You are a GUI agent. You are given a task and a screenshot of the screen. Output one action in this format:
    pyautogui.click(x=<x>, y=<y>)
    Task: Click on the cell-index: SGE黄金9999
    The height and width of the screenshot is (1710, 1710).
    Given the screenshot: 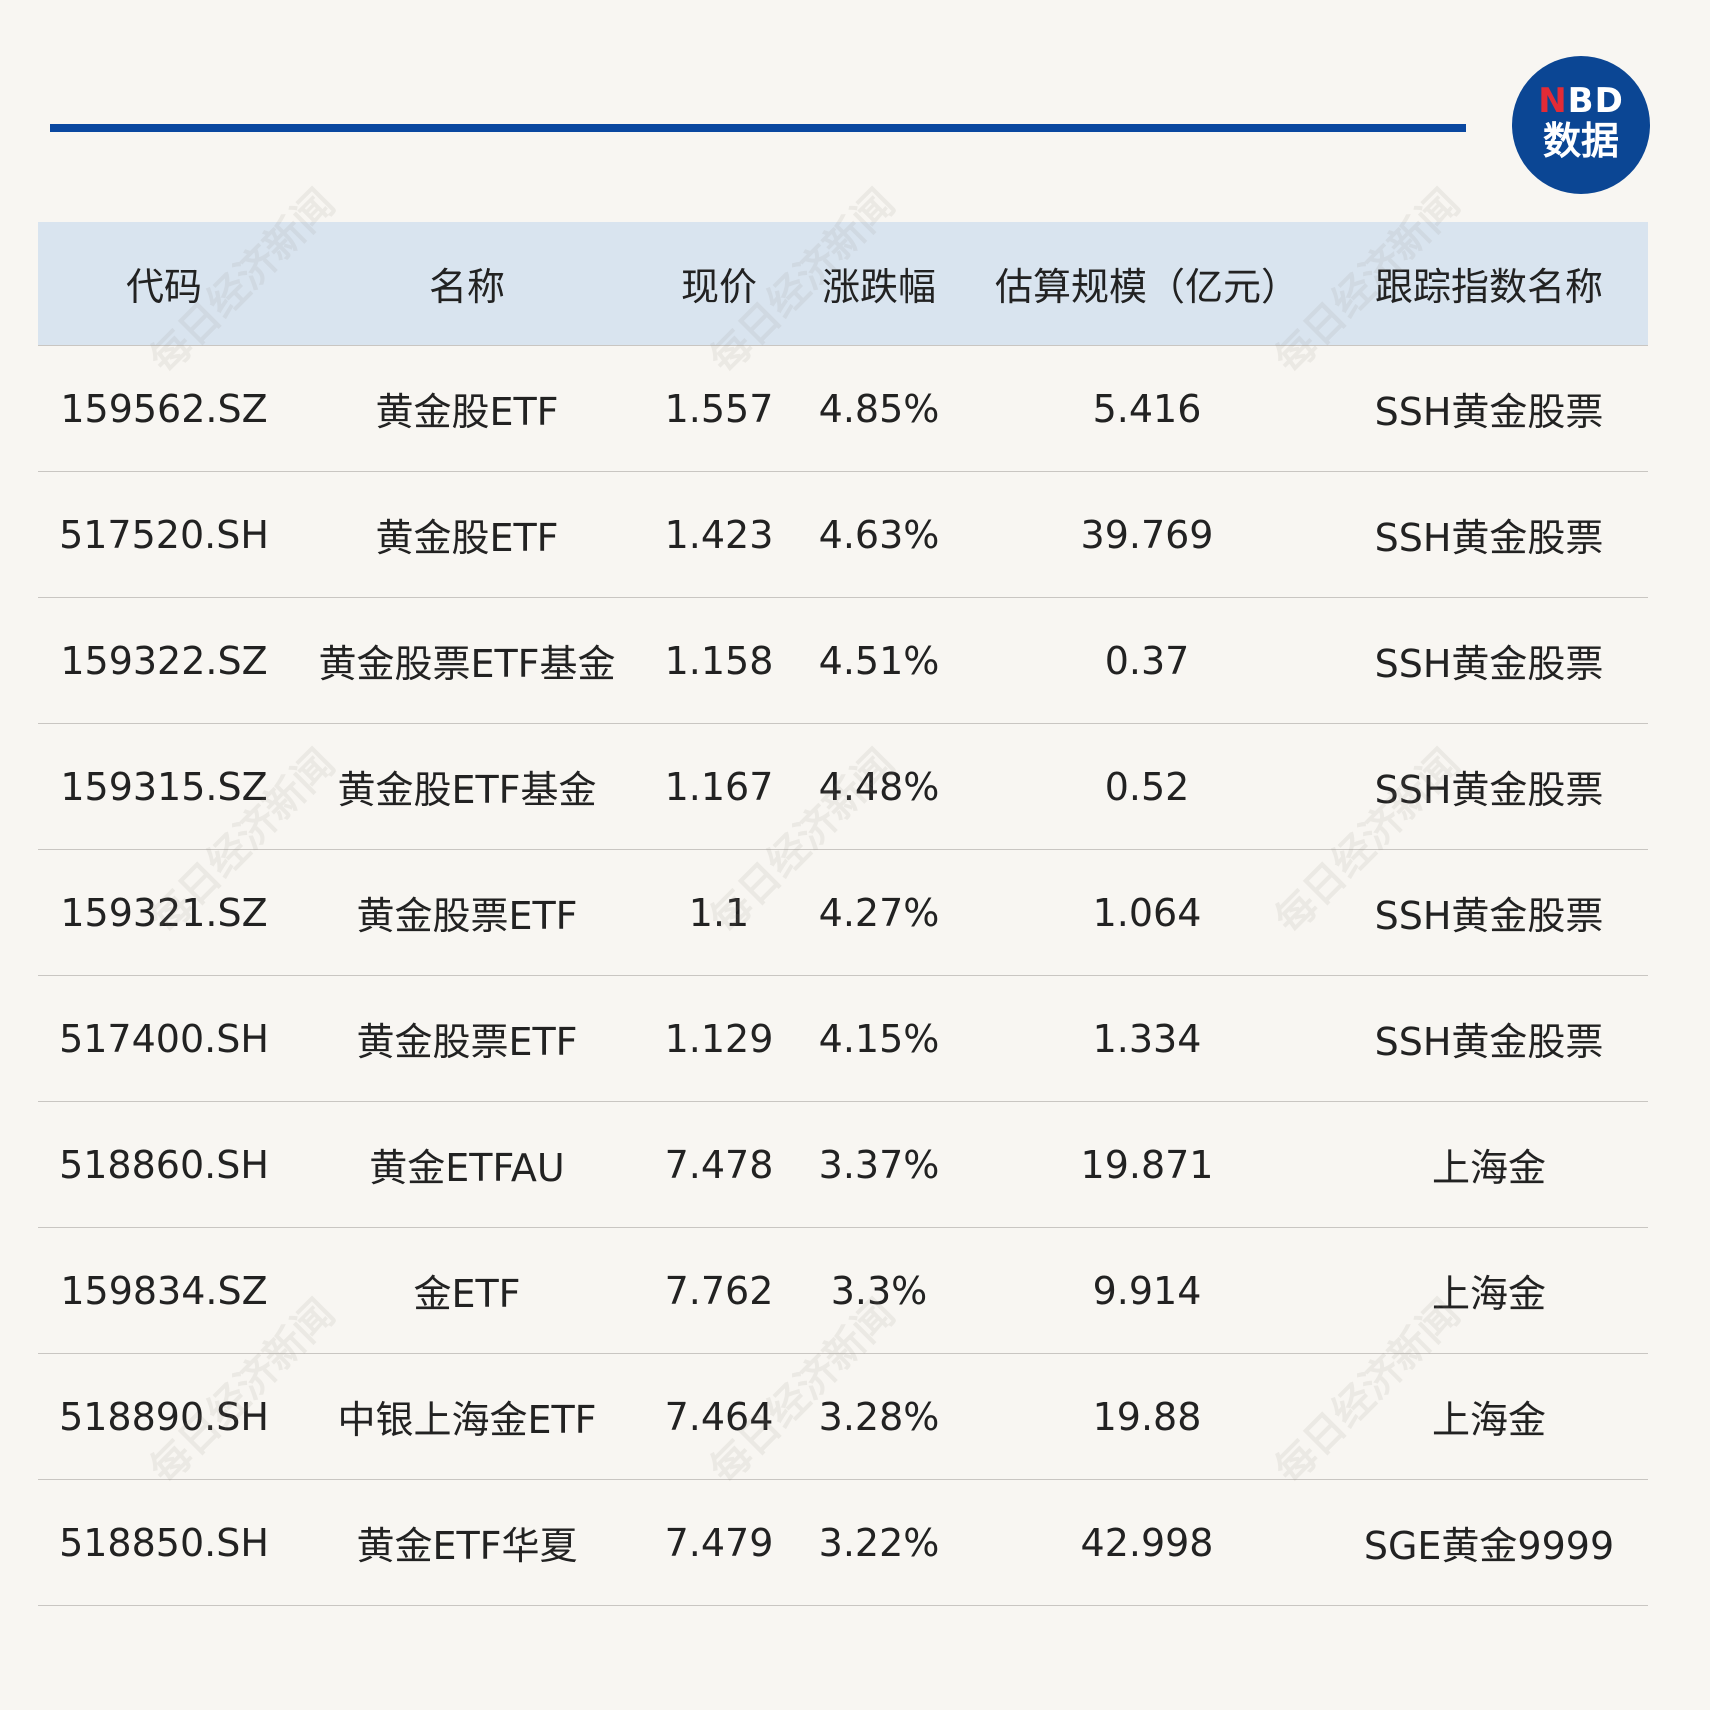 What is the action you would take?
    pyautogui.click(x=1489, y=1546)
    